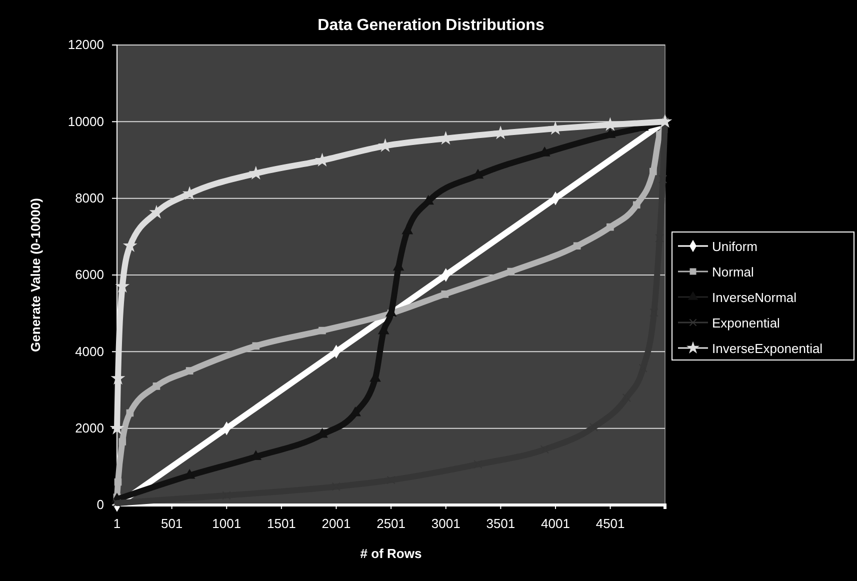  What do you see at coordinates (117, 524) in the screenshot?
I see `x-tick-label: 1` at bounding box center [117, 524].